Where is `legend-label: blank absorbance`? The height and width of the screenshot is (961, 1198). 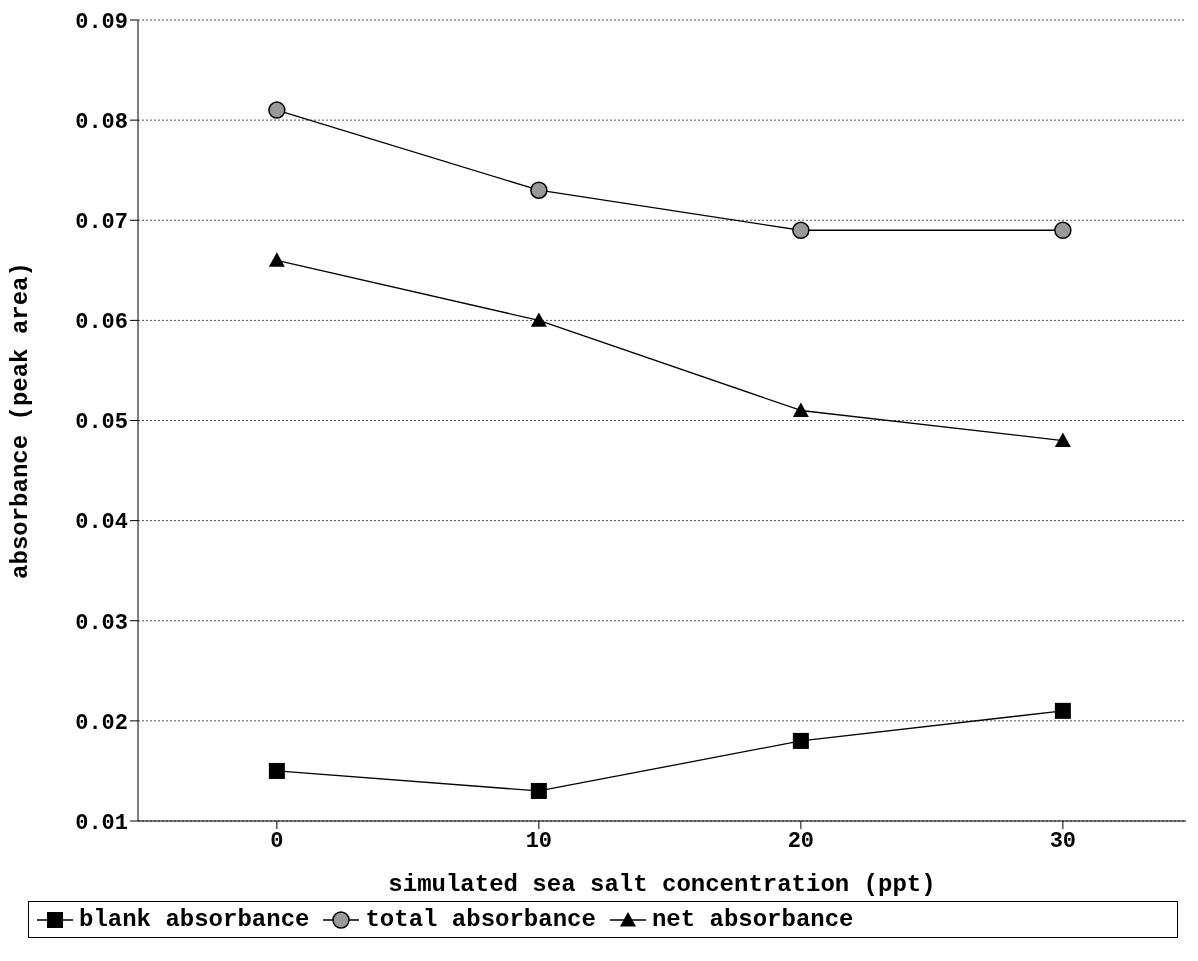 legend-label: blank absorbance is located at coordinates (194, 919).